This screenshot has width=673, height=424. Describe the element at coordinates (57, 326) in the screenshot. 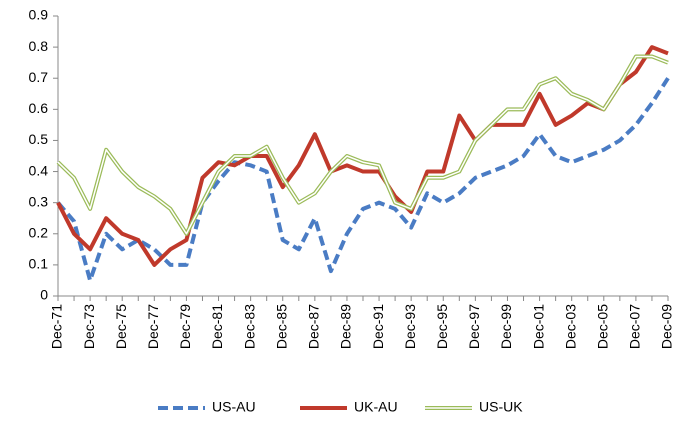

I see `x-tick-label: Dec-71` at that location.